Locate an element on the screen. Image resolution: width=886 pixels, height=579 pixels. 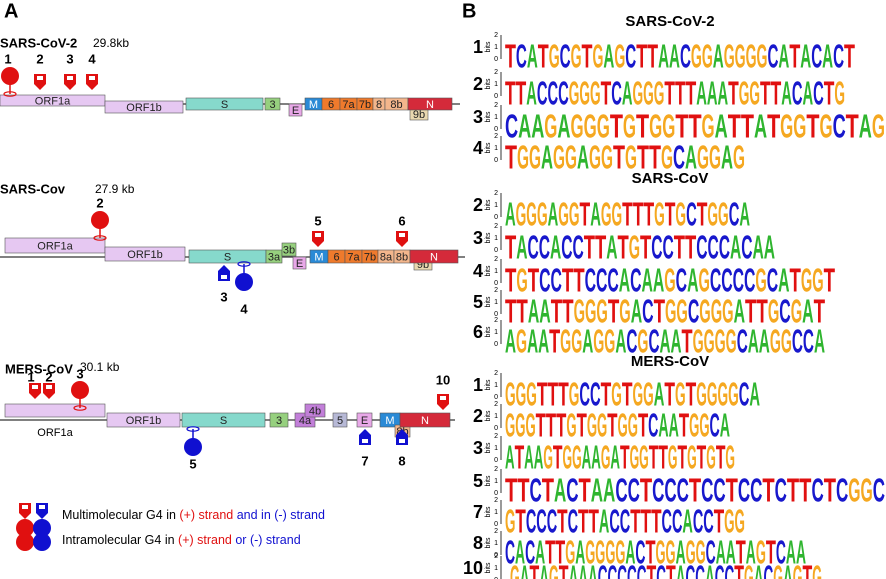
logo-label: 5 is located at coordinates (478, 481).